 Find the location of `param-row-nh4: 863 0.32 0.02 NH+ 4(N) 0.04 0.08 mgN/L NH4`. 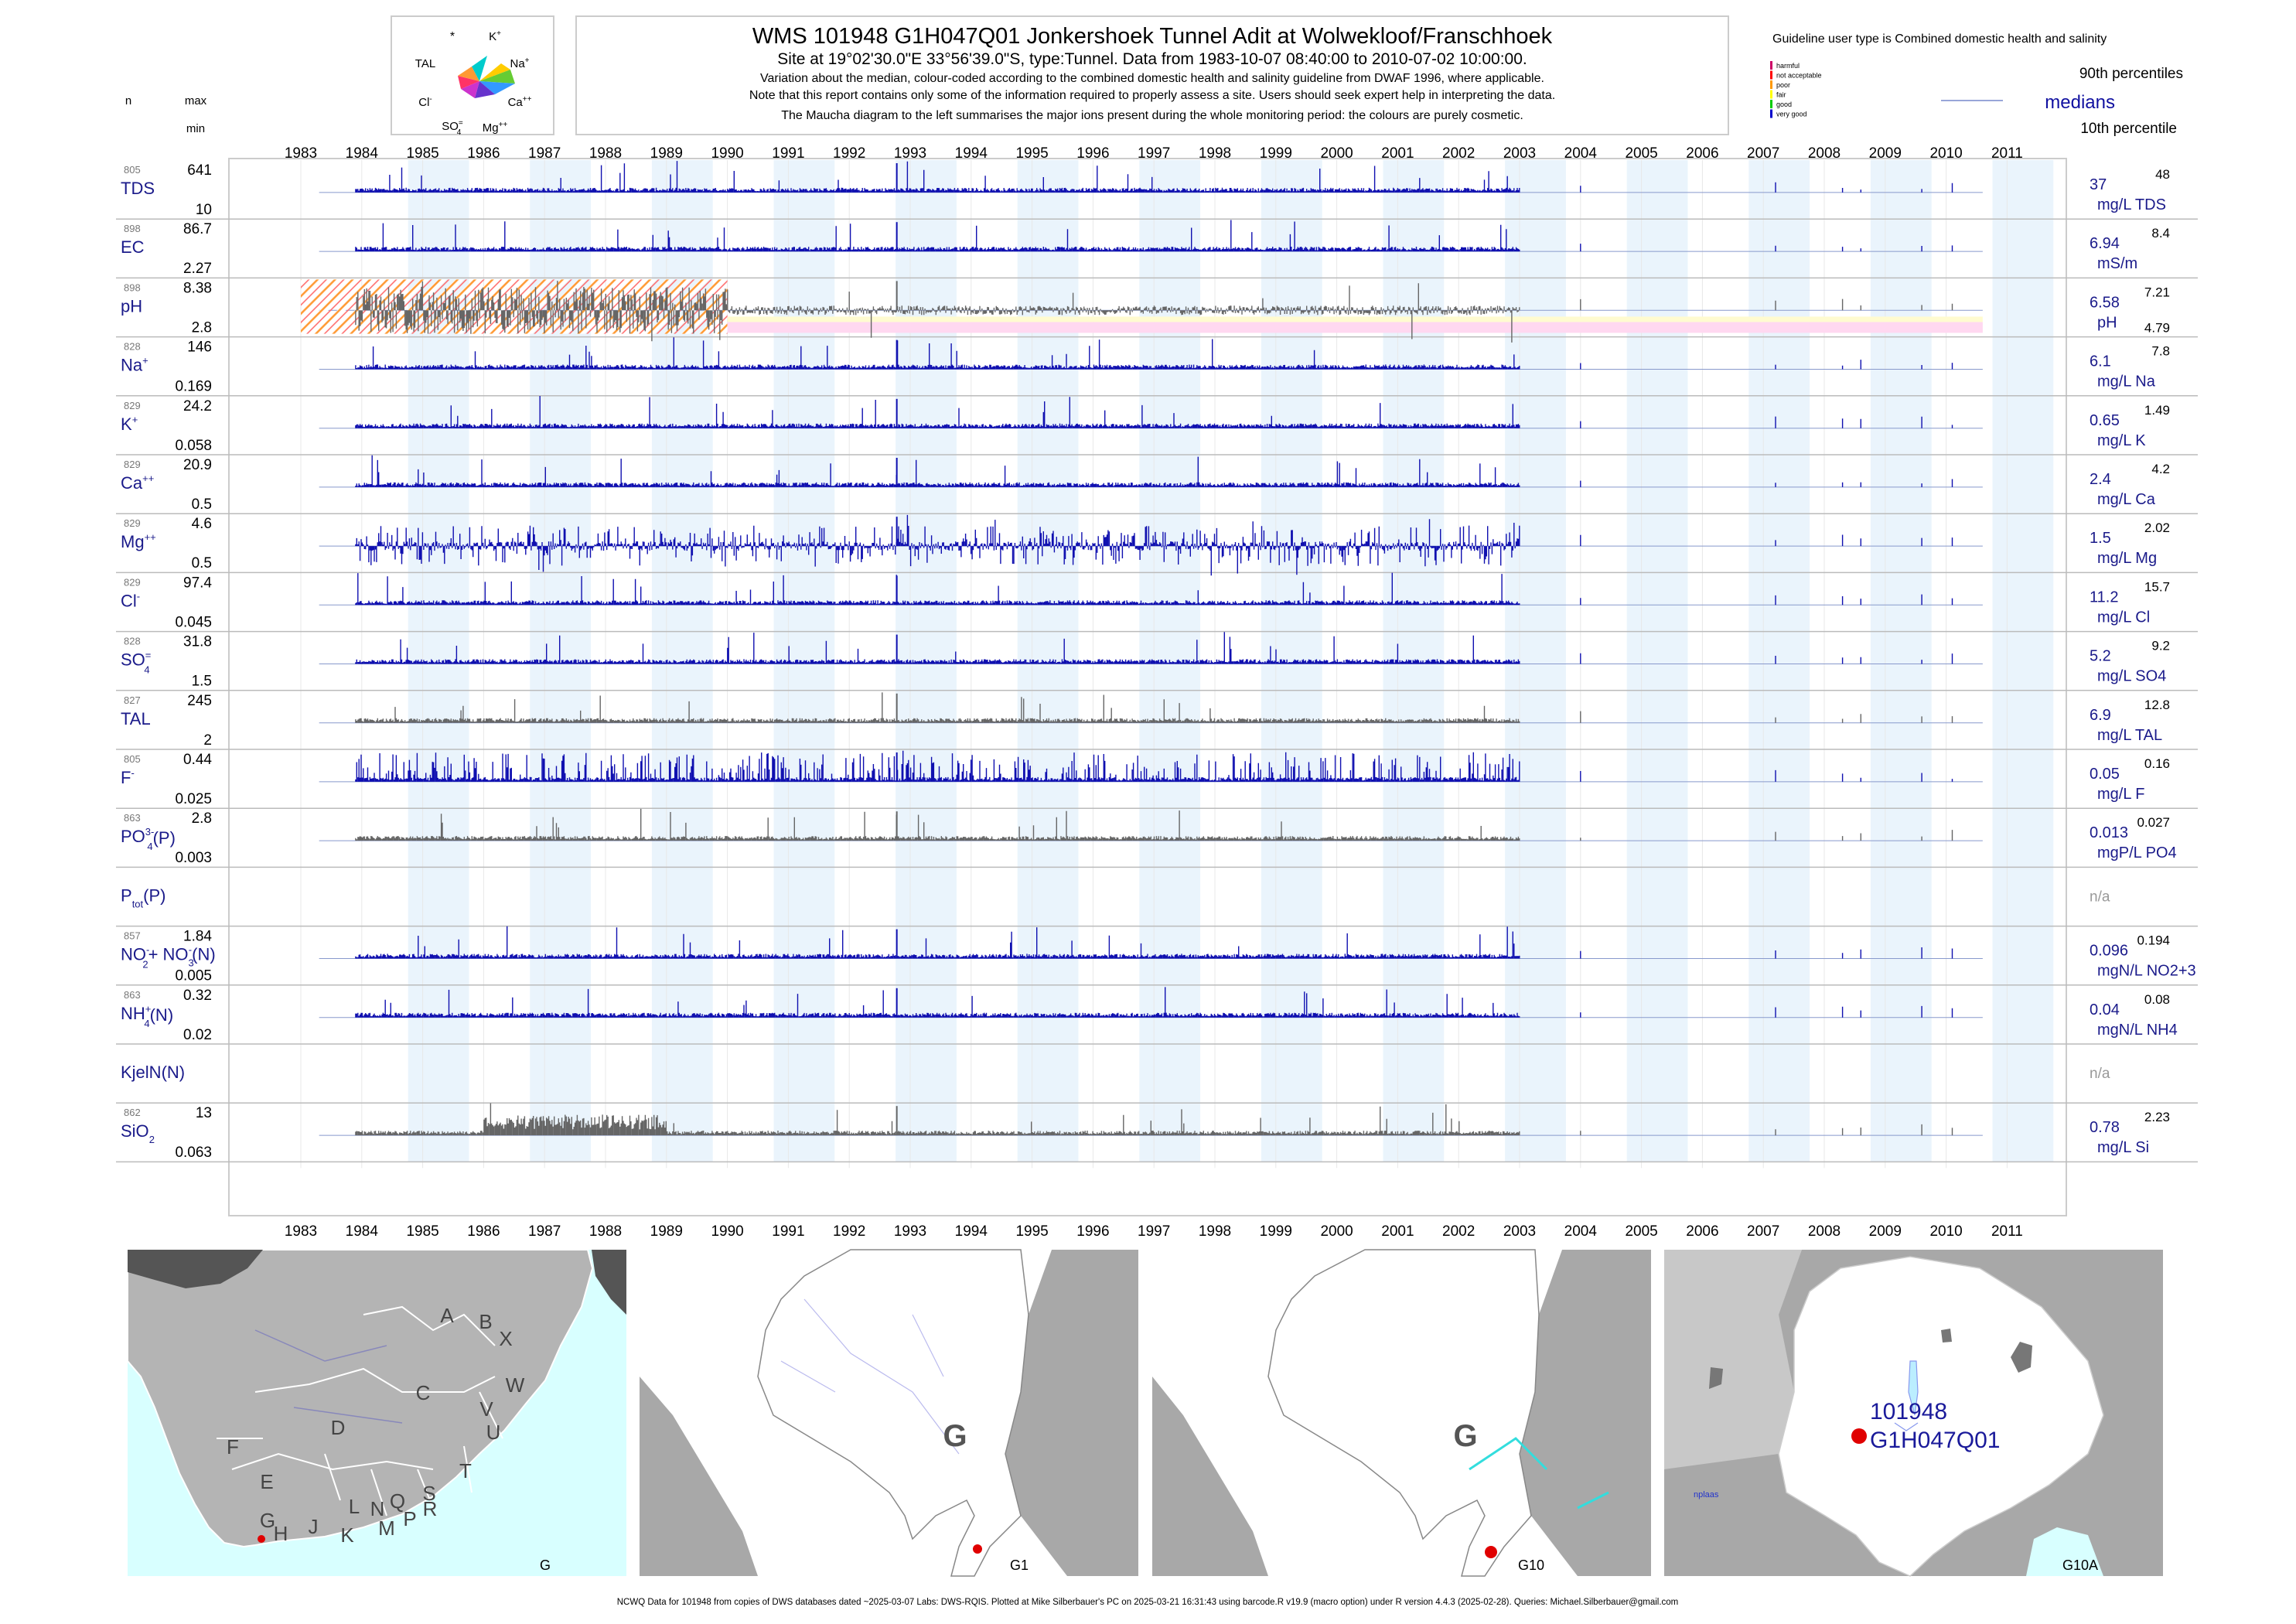

param-row-nh4: 863 0.32 0.02 NH+ 4(N) 0.04 0.08 mgN/L NH4 is located at coordinates (1157, 1016).